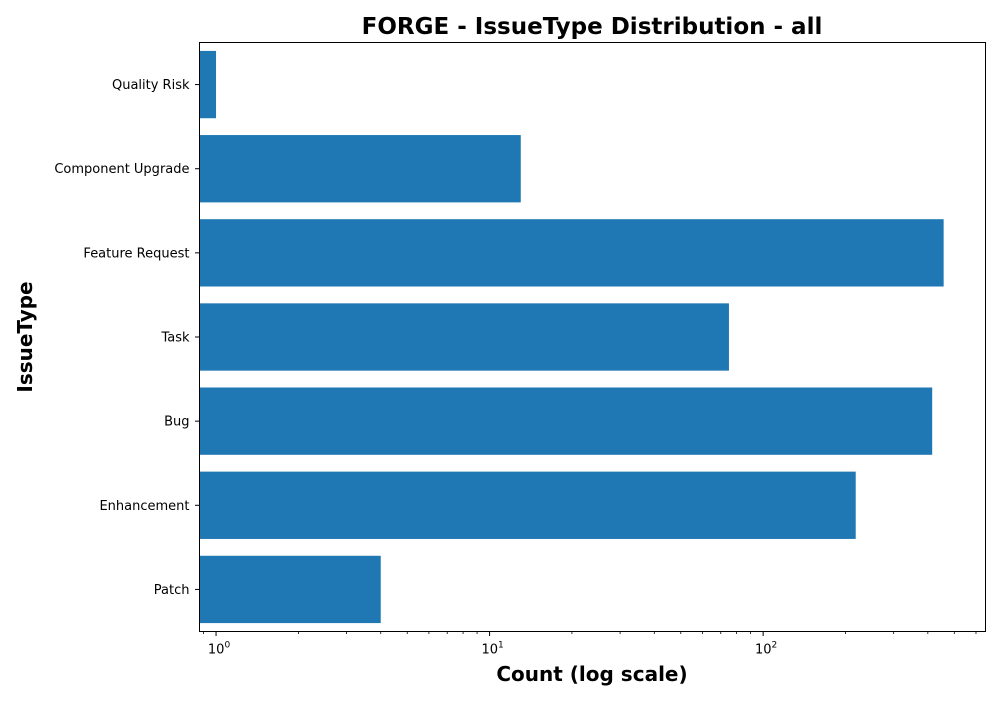  Describe the element at coordinates (566, 421) in the screenshot. I see `bar-bug` at that location.